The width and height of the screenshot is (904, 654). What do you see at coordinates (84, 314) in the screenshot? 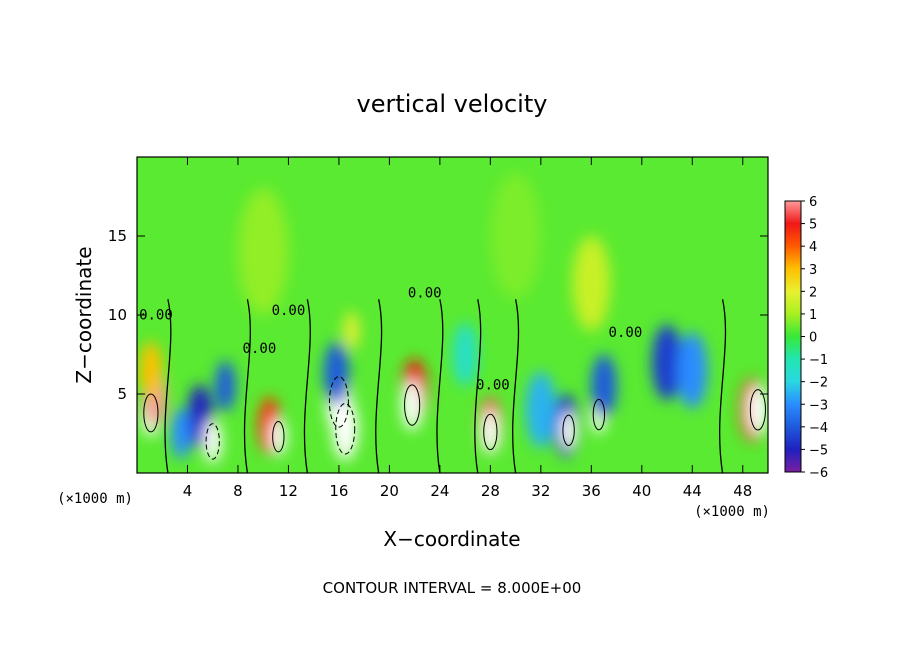
I see `y-axis-label: Z−coordinate` at bounding box center [84, 314].